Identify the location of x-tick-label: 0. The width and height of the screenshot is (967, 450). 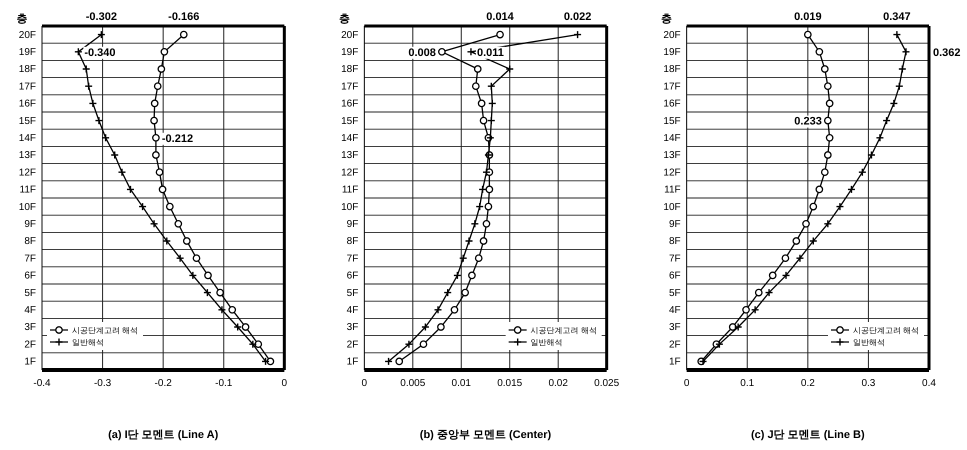
(687, 384).